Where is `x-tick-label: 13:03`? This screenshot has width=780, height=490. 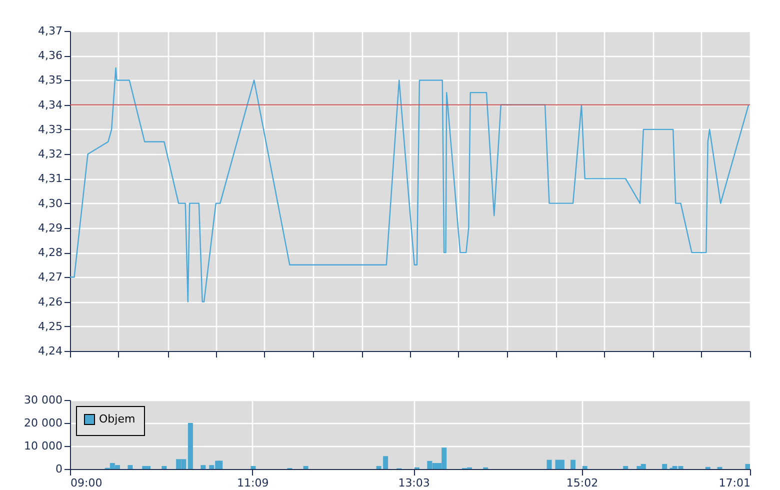
x-tick-label: 13:03 is located at coordinates (414, 483).